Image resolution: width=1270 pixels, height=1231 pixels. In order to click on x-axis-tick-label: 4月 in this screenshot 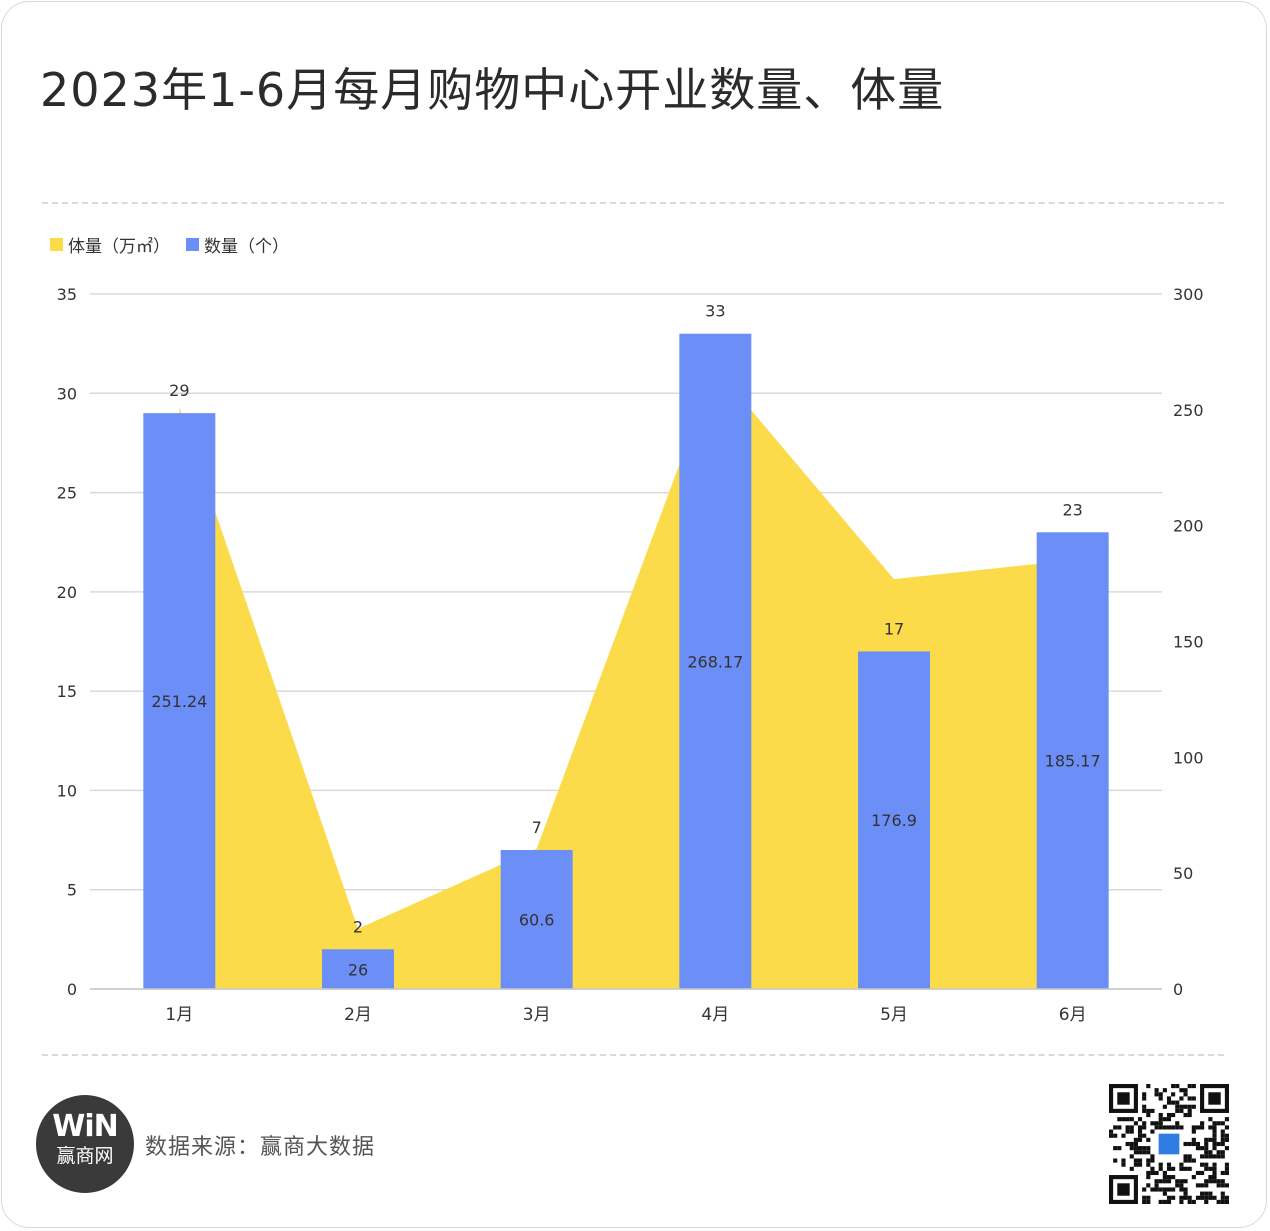, I will do `click(715, 1015)`.